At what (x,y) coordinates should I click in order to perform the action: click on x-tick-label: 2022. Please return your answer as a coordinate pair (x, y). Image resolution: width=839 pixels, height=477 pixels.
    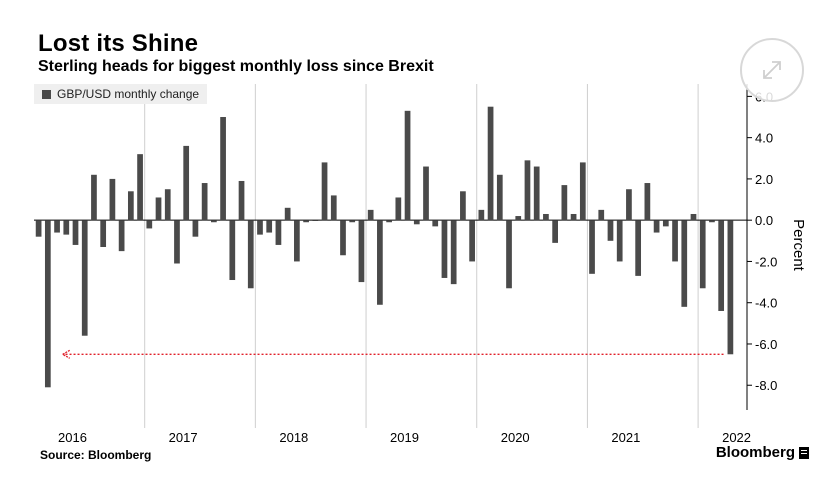
    Looking at the image, I should click on (736, 437).